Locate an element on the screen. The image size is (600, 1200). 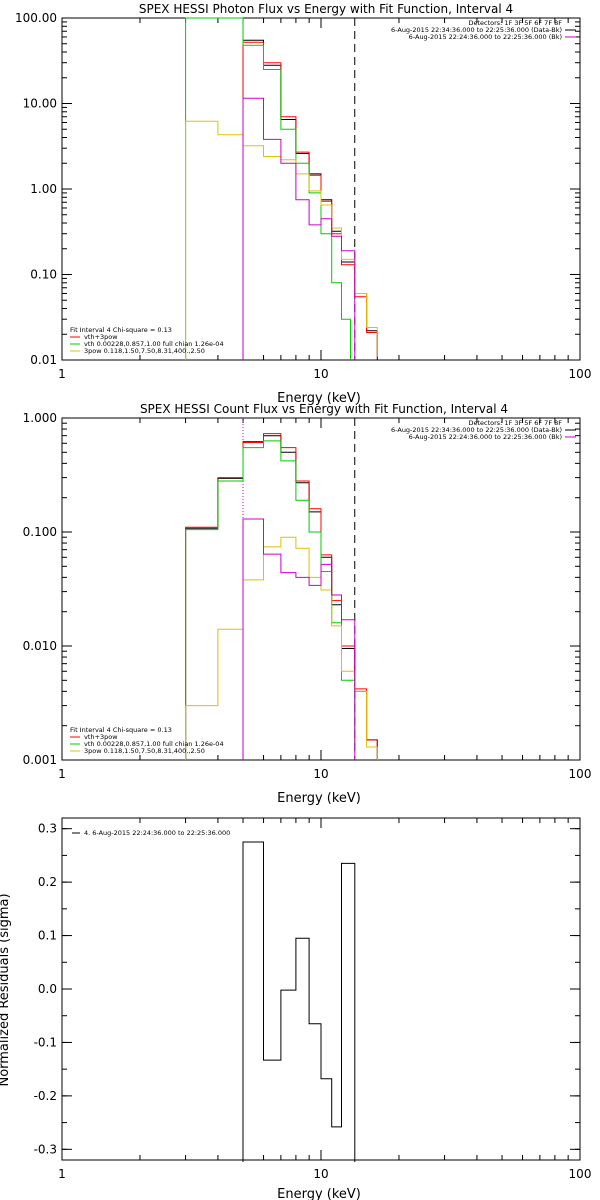
y-tick-label: 0.001 is located at coordinates (40, 760).